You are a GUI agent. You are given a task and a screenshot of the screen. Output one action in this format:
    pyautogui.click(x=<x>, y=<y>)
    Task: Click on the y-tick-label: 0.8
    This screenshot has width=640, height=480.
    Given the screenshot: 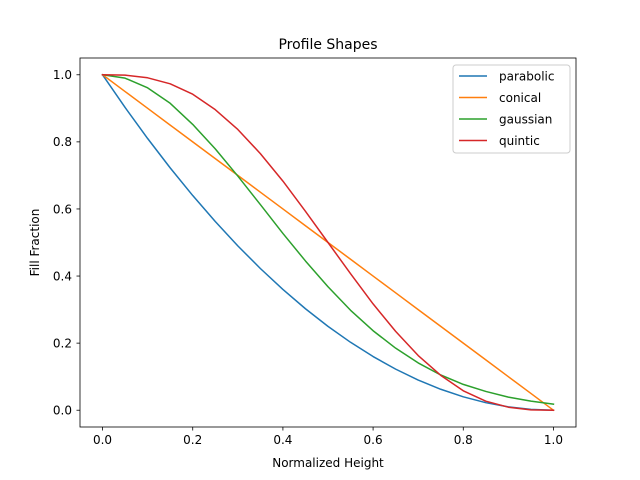 What is the action you would take?
    pyautogui.click(x=62, y=142)
    